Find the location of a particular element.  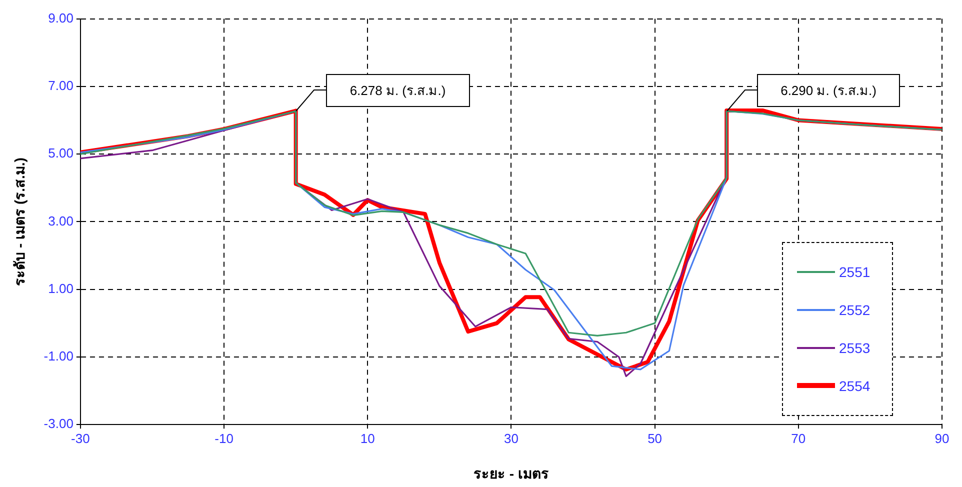

y-tick-label: 7.00 is located at coordinates (61, 86).